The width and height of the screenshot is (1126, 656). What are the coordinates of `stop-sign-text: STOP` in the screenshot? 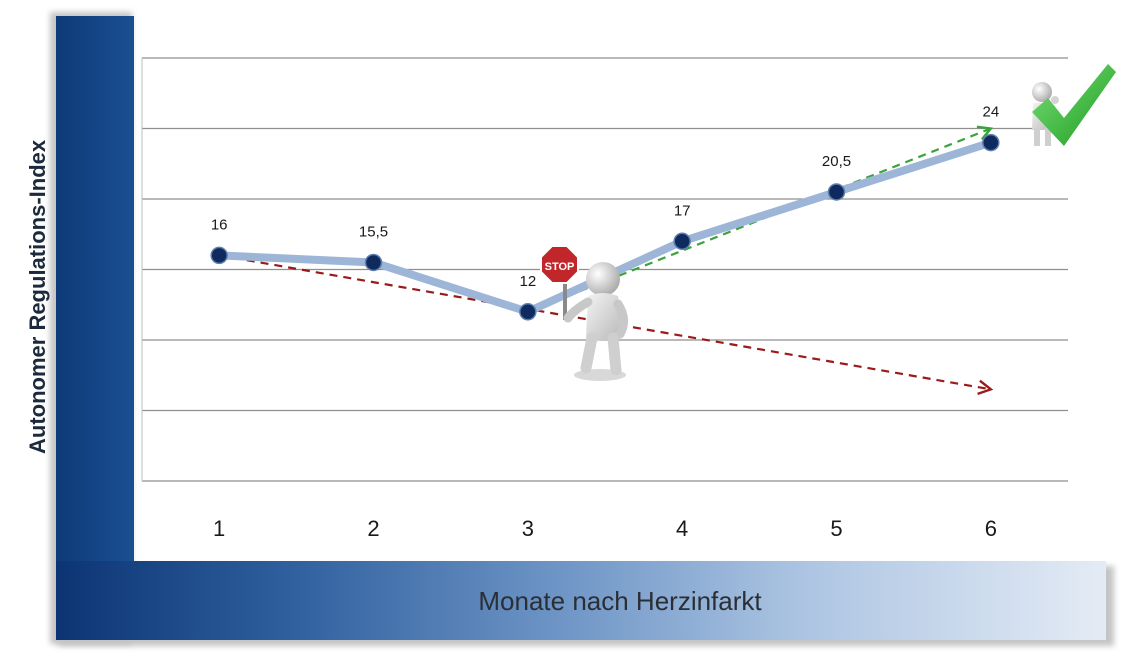 It's located at (560, 267).